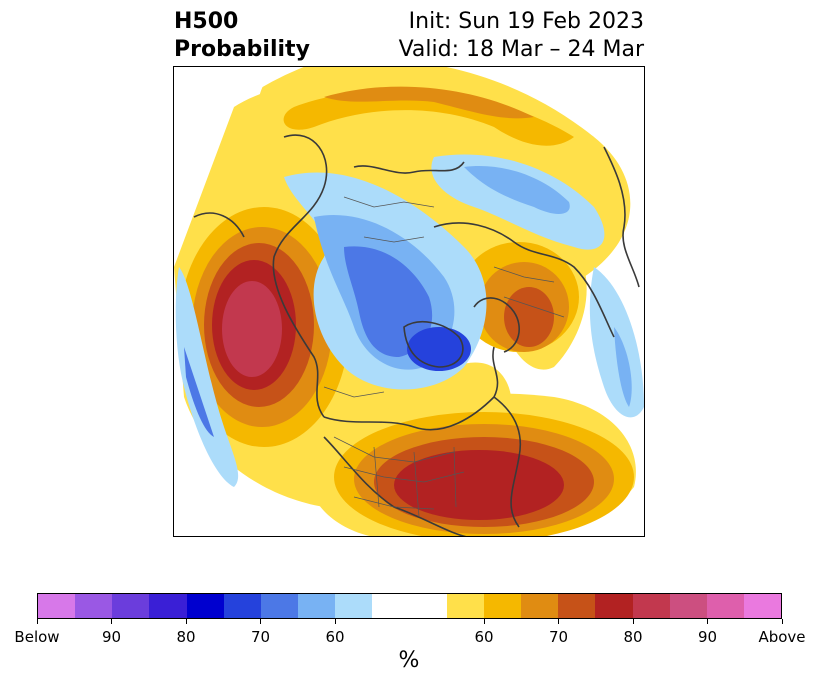 Image resolution: width=819 pixels, height=686 pixels. I want to click on europe-anomaly, so click(519, 297).